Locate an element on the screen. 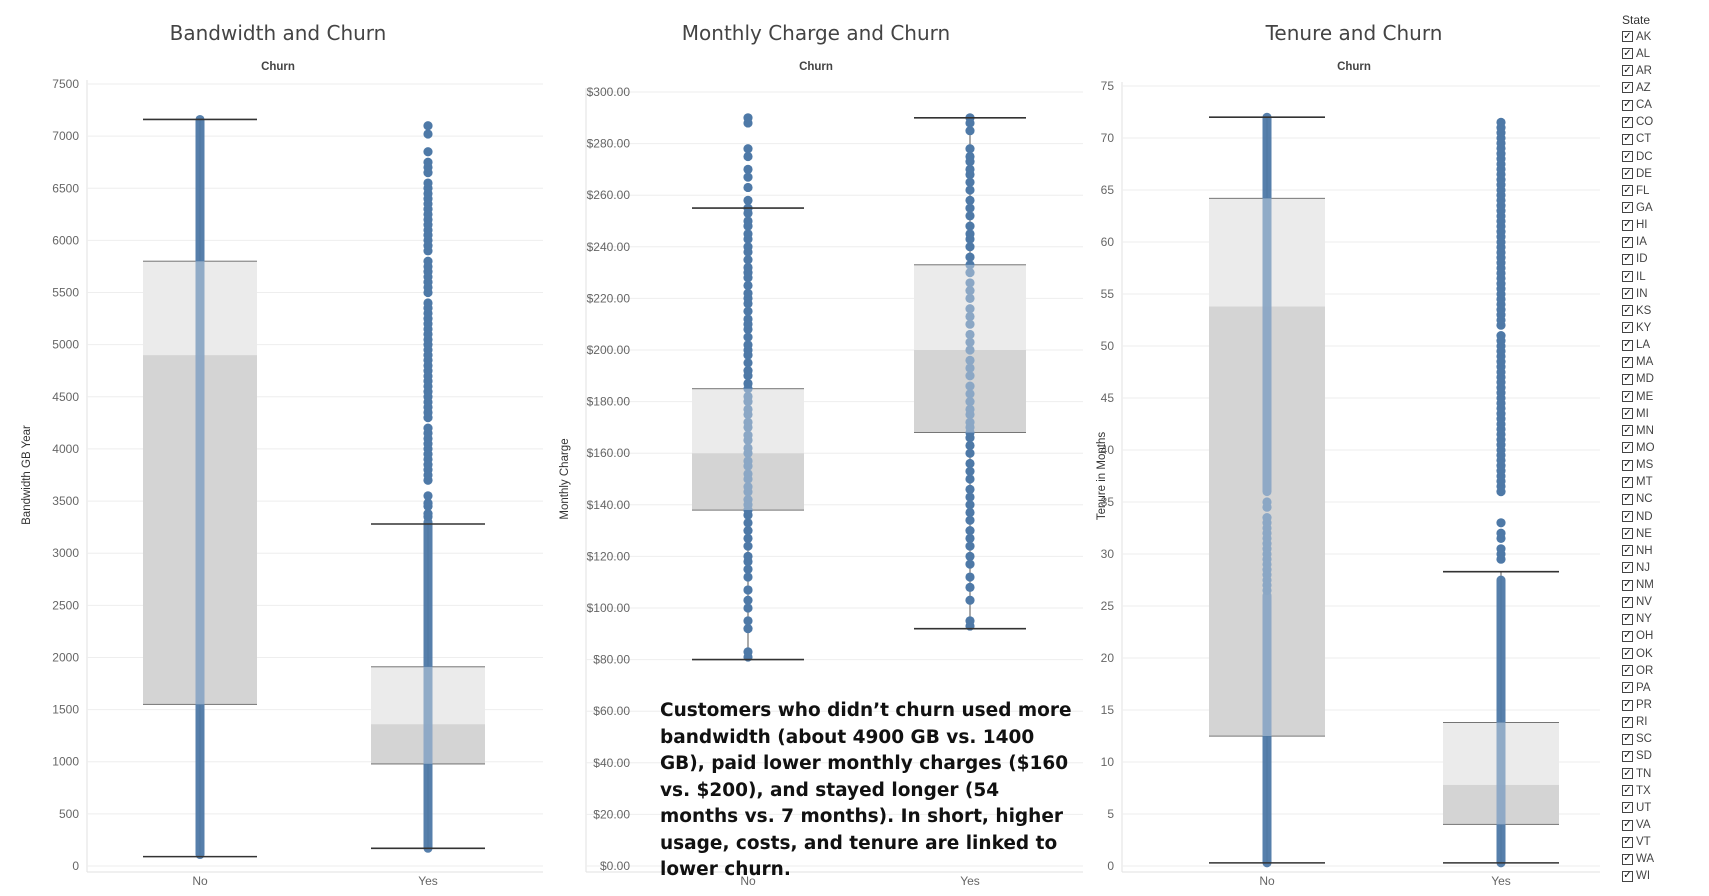 The width and height of the screenshot is (1709, 896). legend-item-ms: ✓ MS is located at coordinates (1662, 465).